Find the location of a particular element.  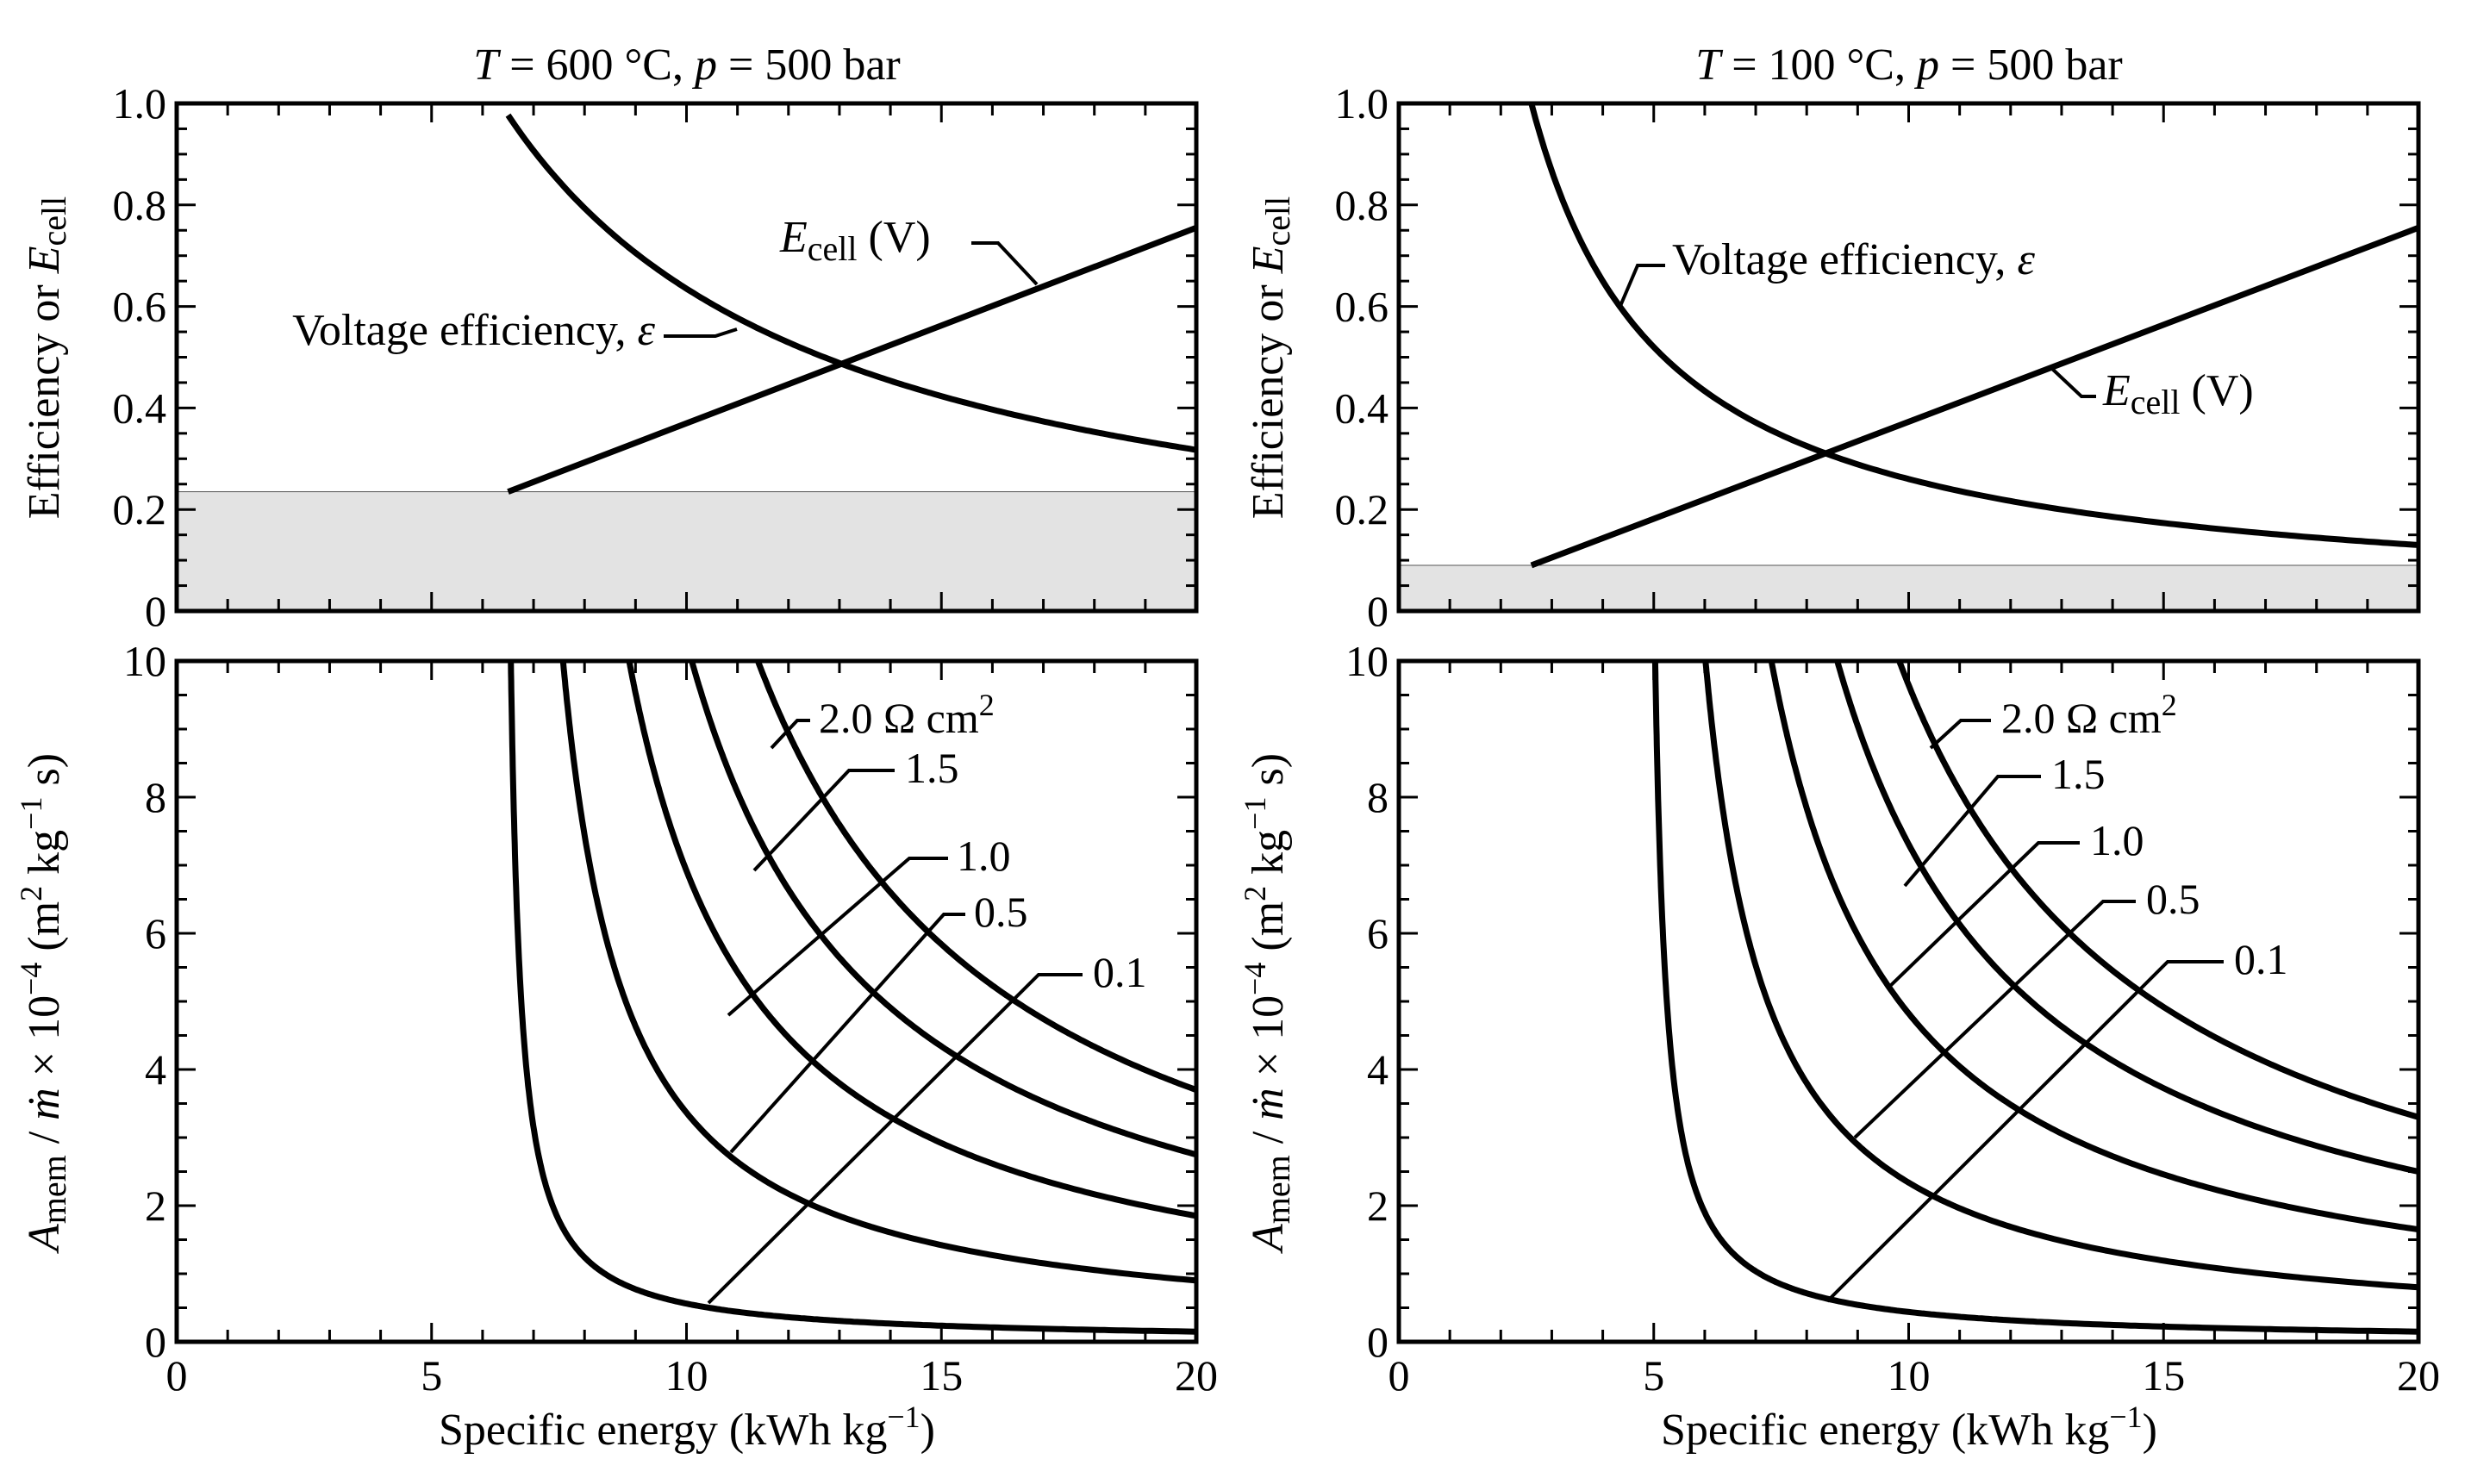

left-column-title: T = 600 °C, p = 500 bar is located at coordinates (686, 65).